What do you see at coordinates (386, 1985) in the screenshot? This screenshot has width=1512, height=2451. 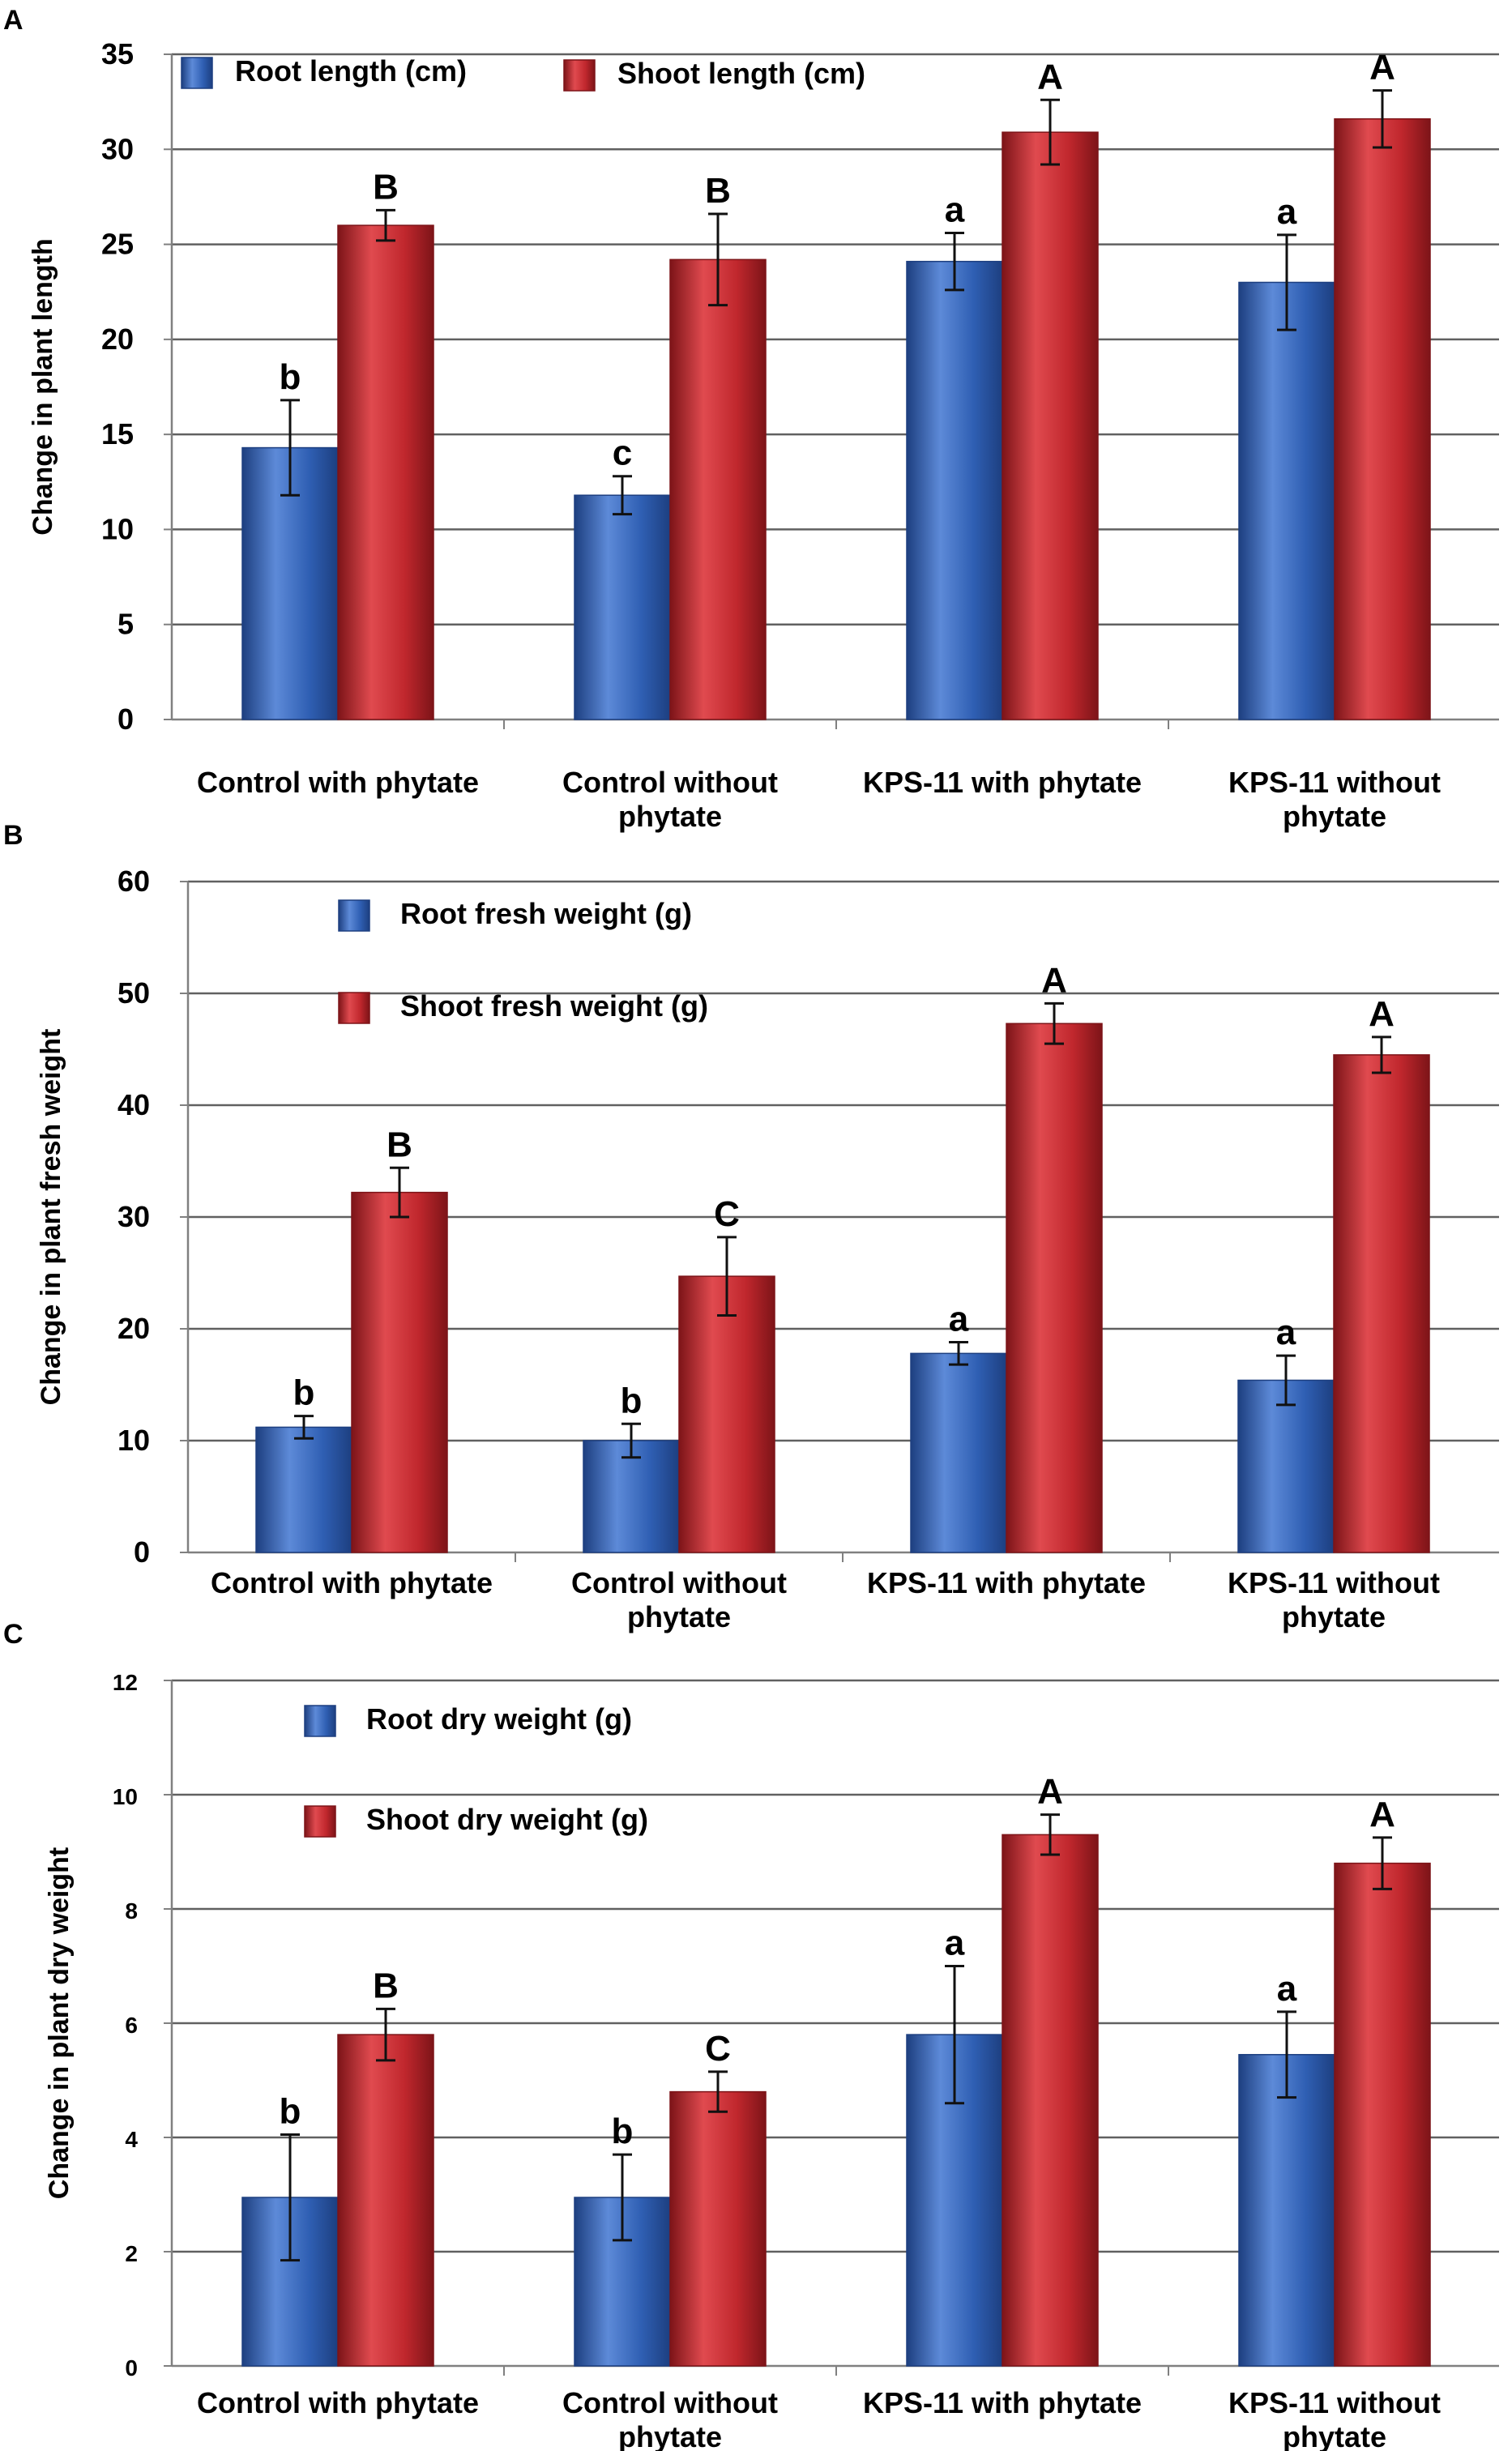 I see `shoot-significance-letter-c-0: B` at bounding box center [386, 1985].